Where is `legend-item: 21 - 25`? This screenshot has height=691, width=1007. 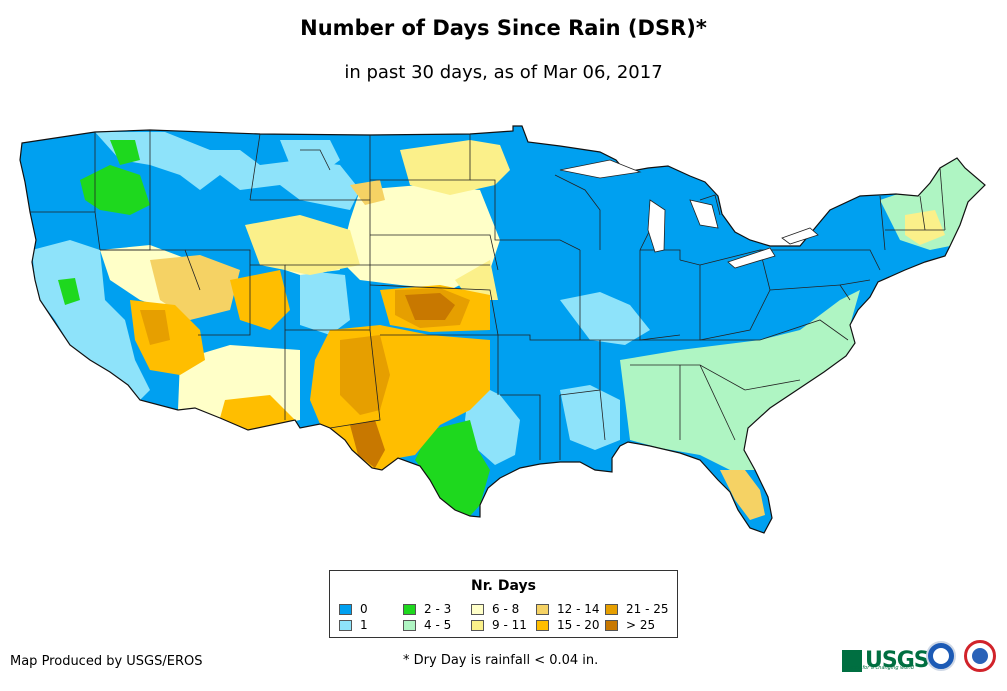 legend-item: 21 - 25 is located at coordinates (637, 609).